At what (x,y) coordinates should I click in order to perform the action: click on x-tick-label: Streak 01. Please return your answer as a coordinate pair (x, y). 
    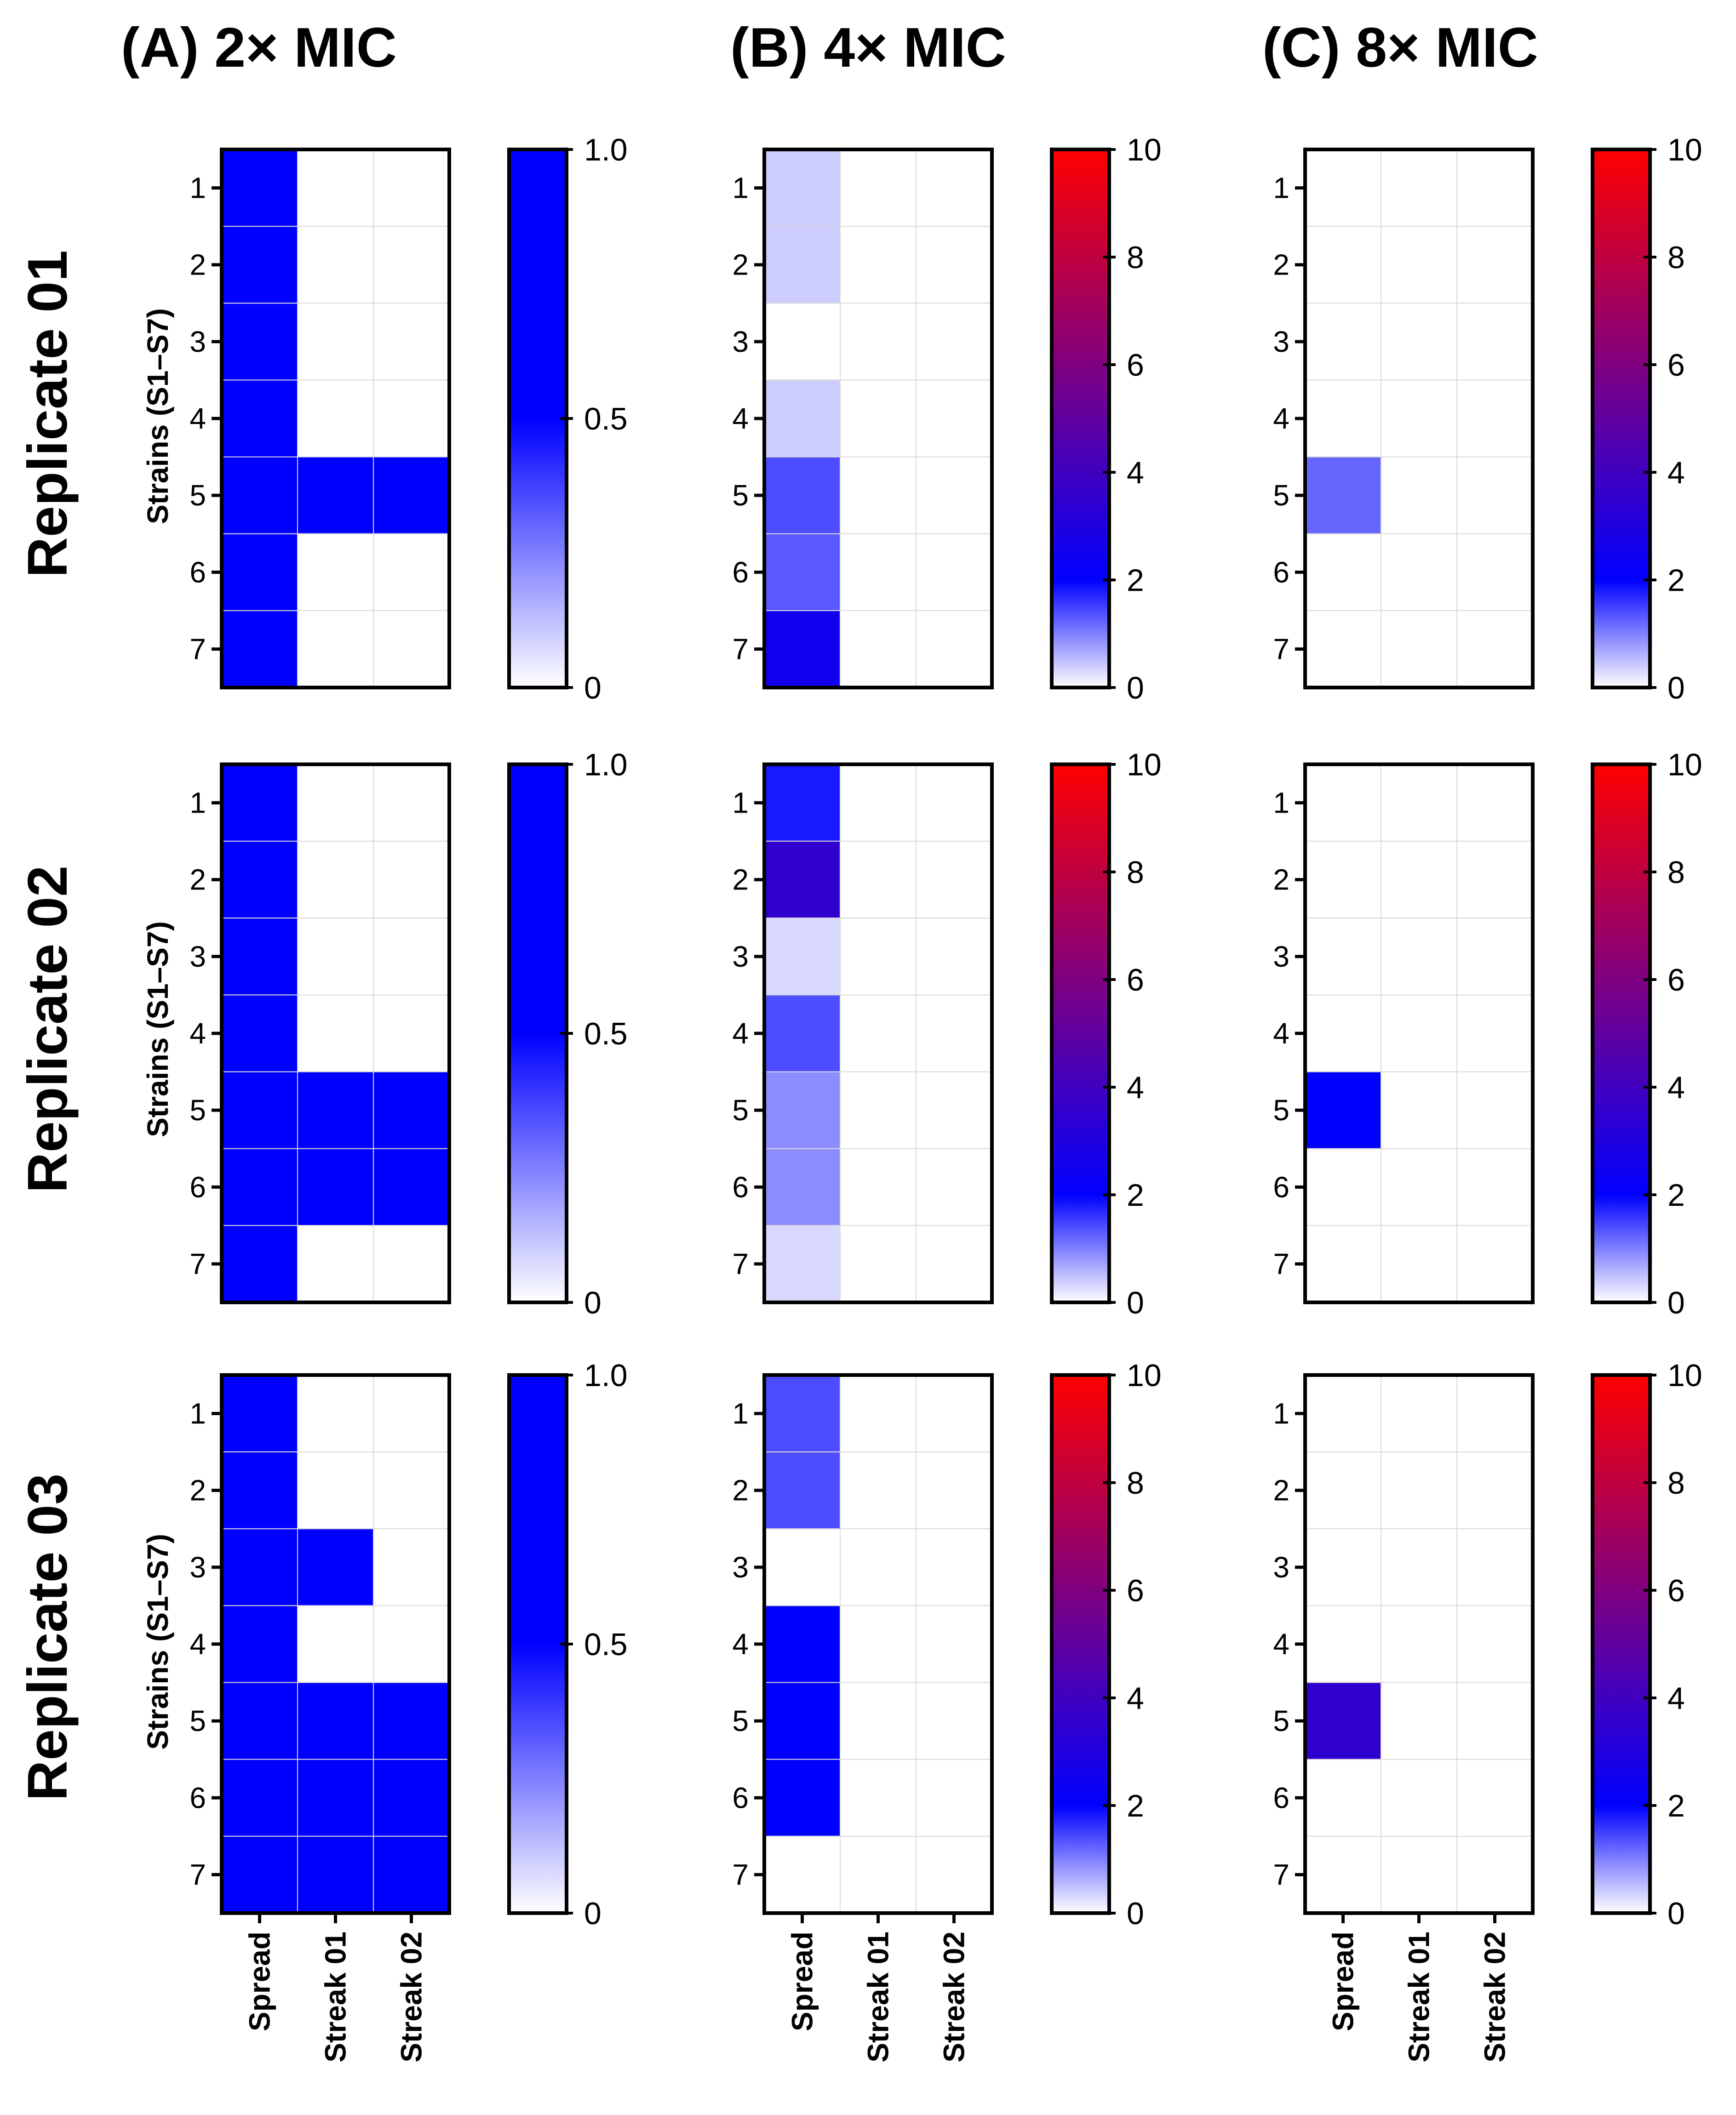
    Looking at the image, I should click on (335, 1997).